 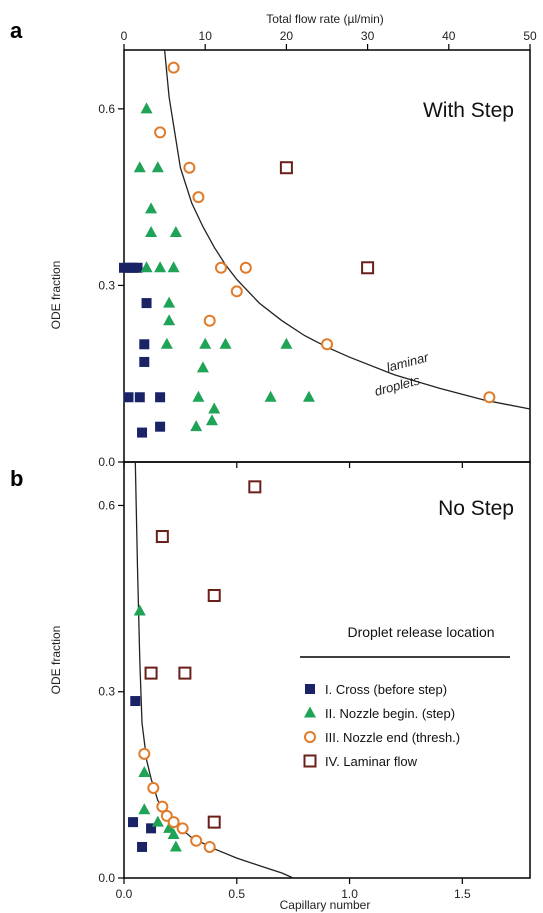 I want to click on x-tick-label: 1.5, so click(x=462, y=894).